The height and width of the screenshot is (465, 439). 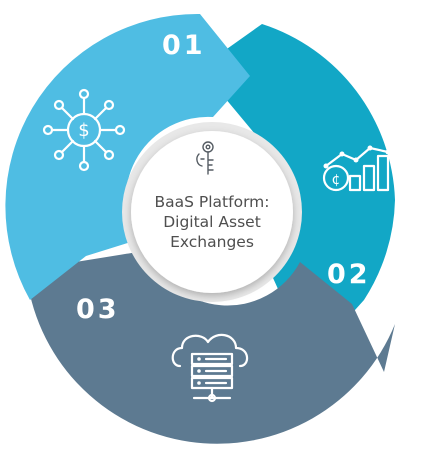 I want to click on coin-growth-chart-icon: ¢, so click(x=356, y=168).